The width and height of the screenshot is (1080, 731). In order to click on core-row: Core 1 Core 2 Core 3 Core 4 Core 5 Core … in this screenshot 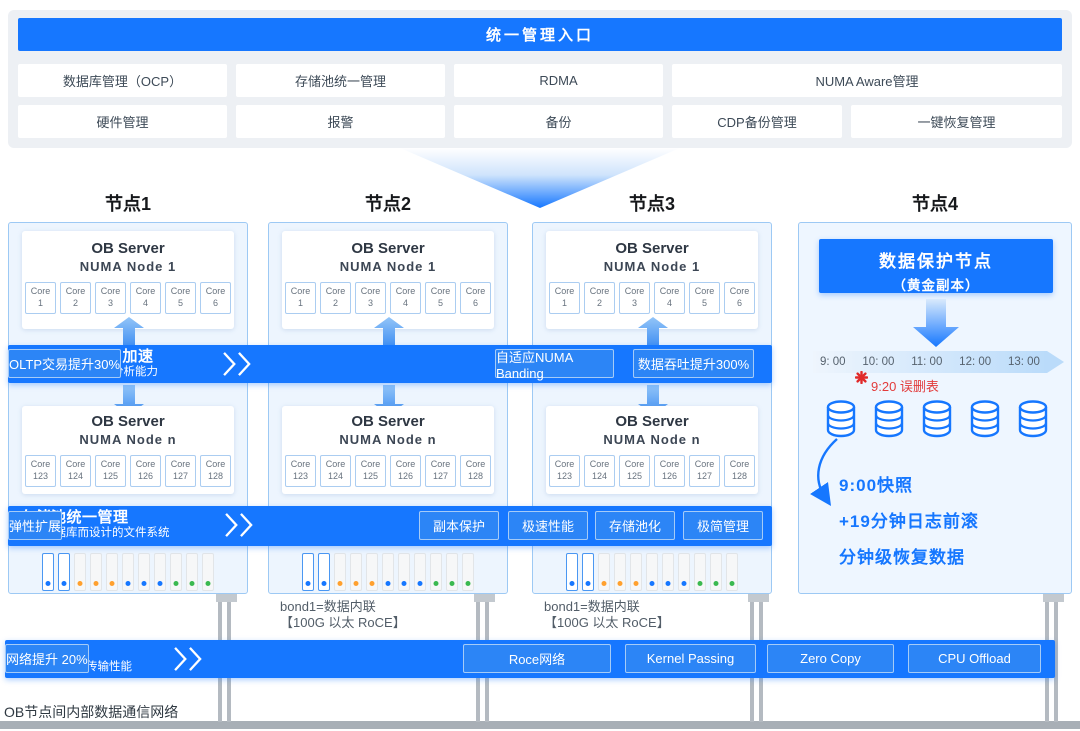, I will do `click(652, 298)`.